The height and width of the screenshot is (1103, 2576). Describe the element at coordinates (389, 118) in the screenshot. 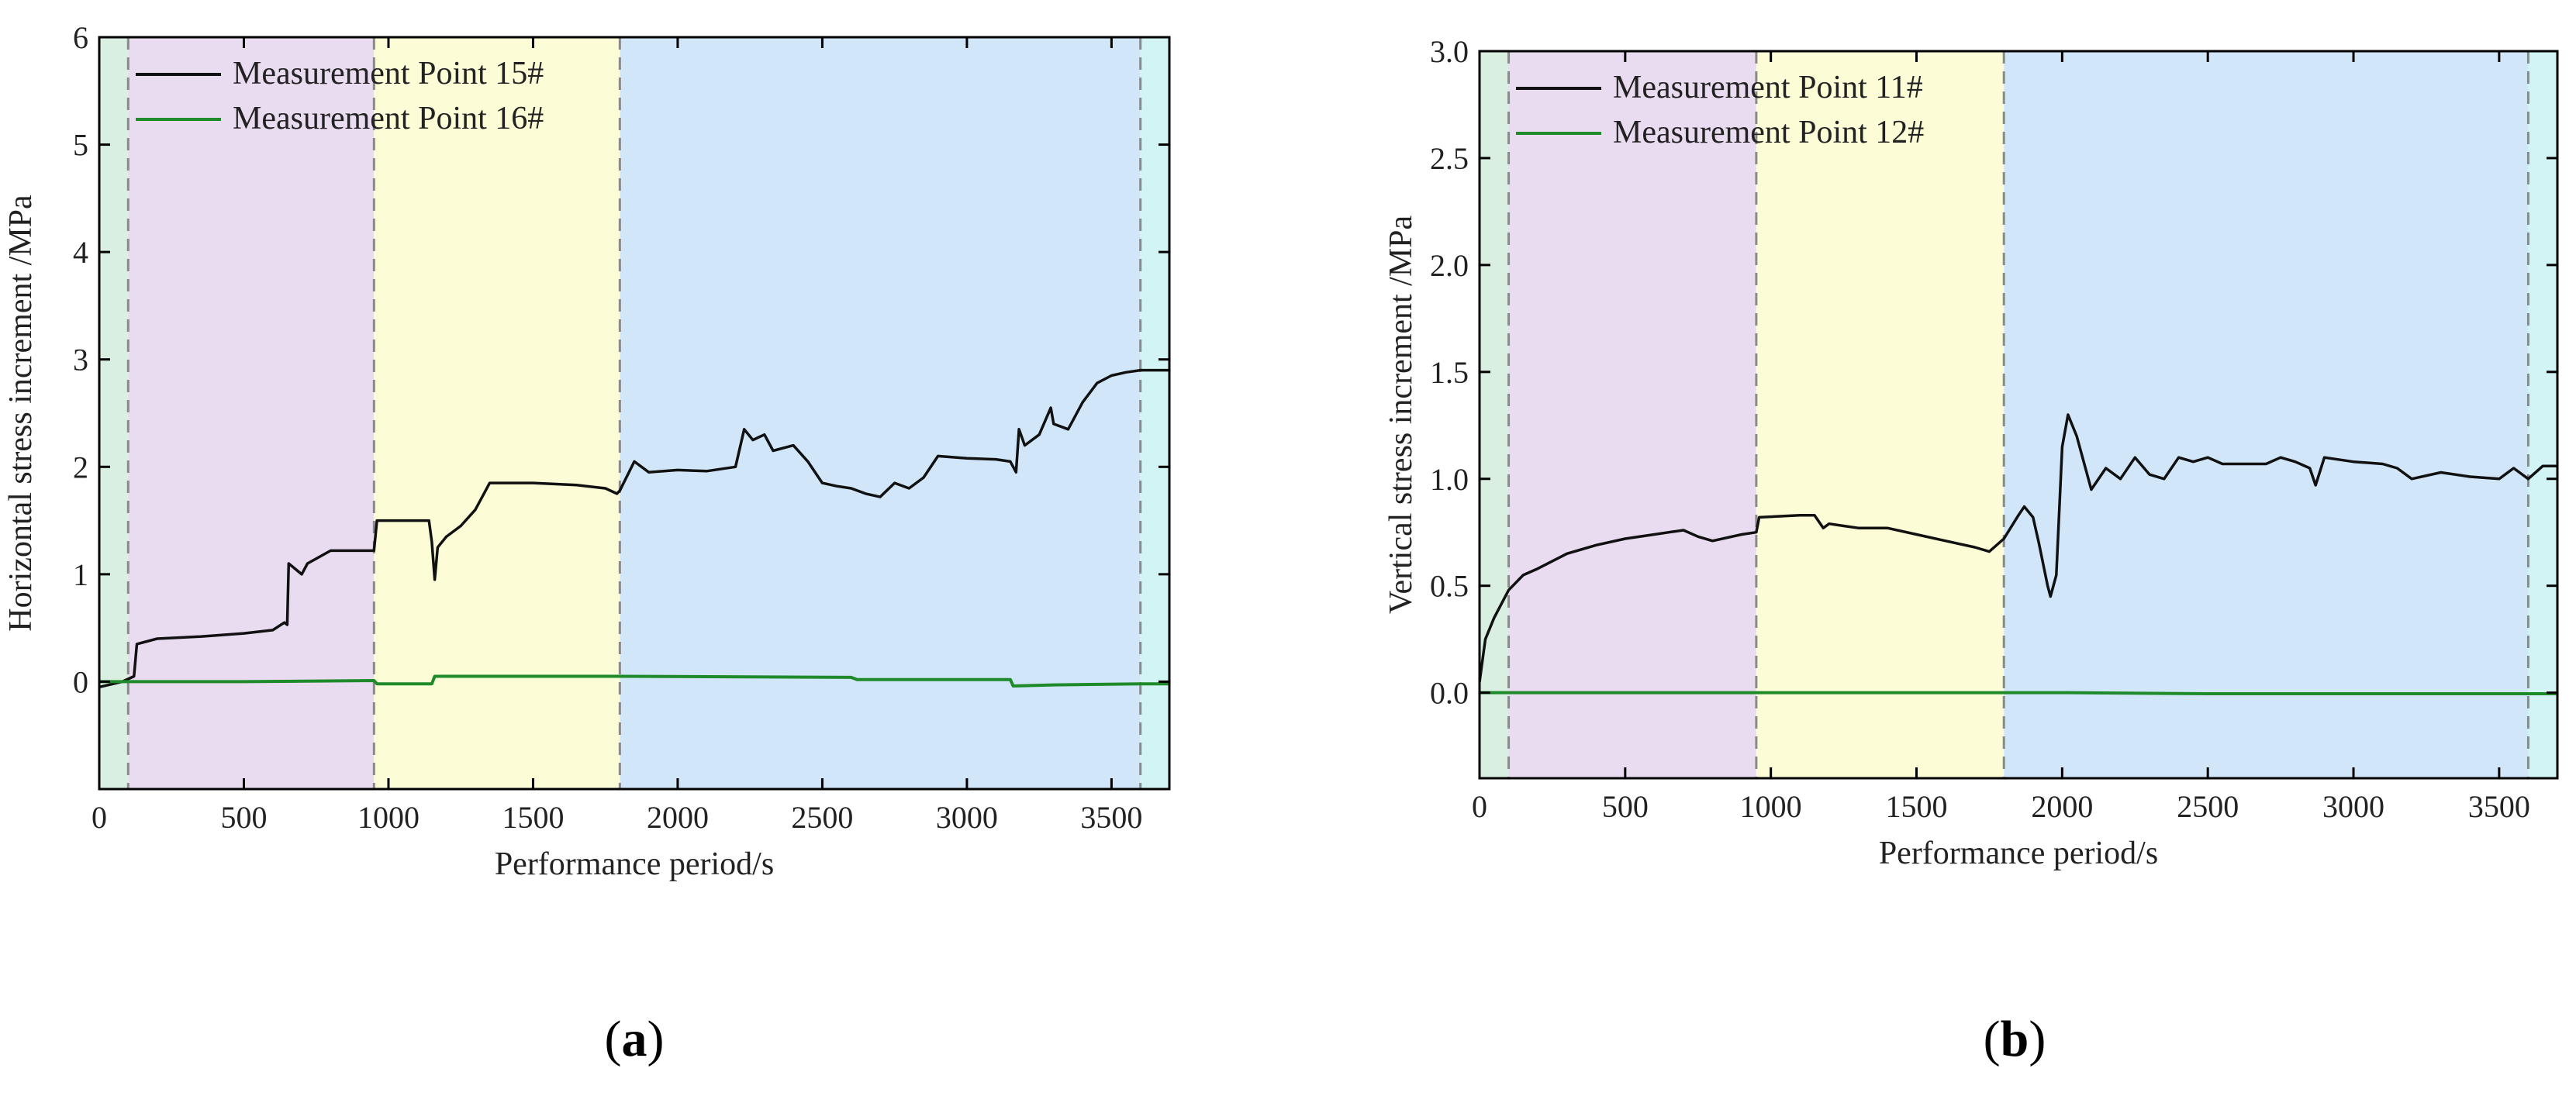

I see `legend-label-2: Measurement Point 16#` at that location.